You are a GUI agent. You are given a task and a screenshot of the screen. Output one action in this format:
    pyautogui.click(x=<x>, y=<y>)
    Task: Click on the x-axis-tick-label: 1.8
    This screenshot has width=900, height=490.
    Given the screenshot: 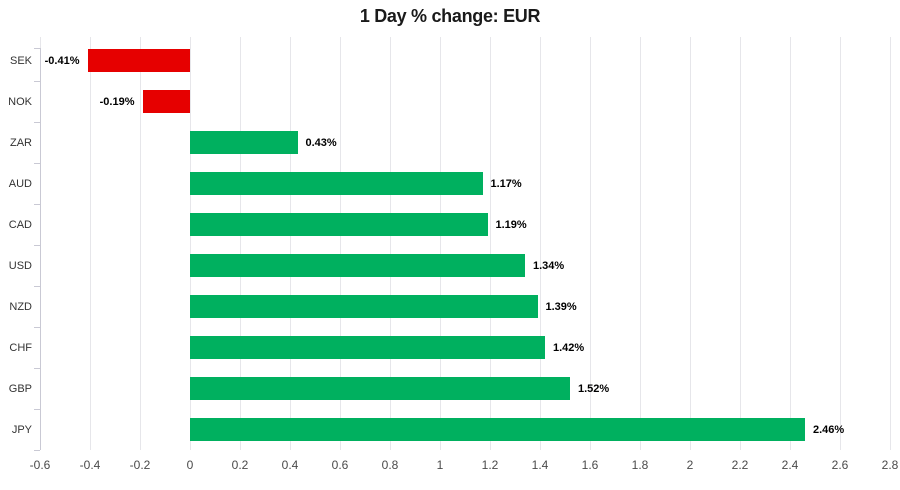 What is the action you would take?
    pyautogui.click(x=640, y=465)
    